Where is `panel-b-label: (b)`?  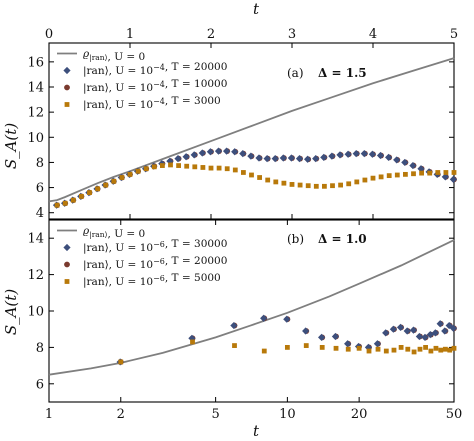 panel-b-label: (b) is located at coordinates (295, 239).